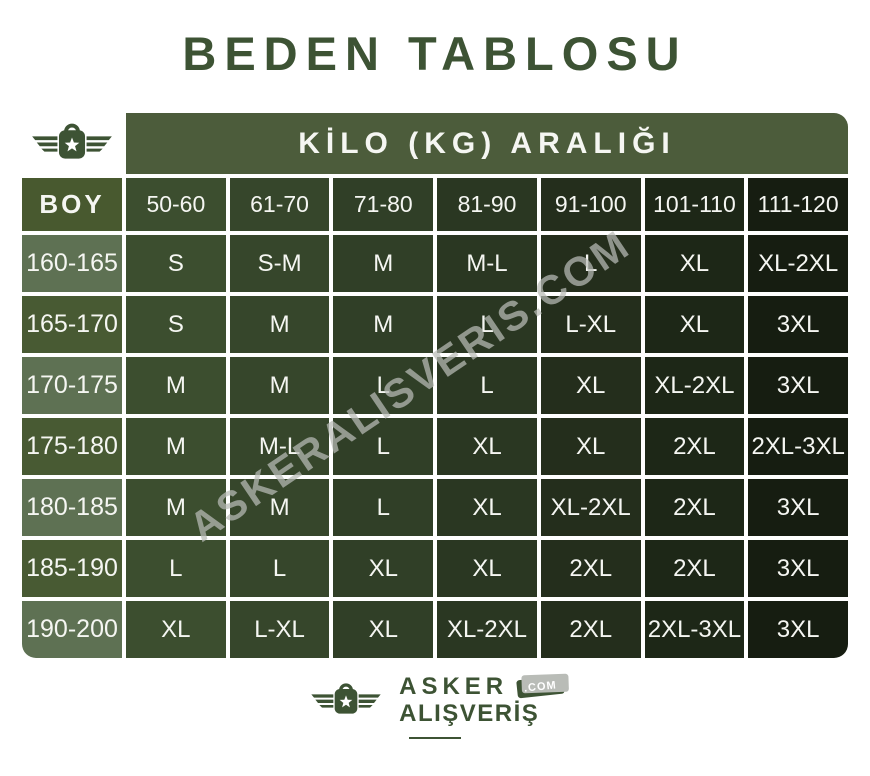 The height and width of the screenshot is (776, 870). I want to click on weight-column-header: 71-80, so click(383, 204).